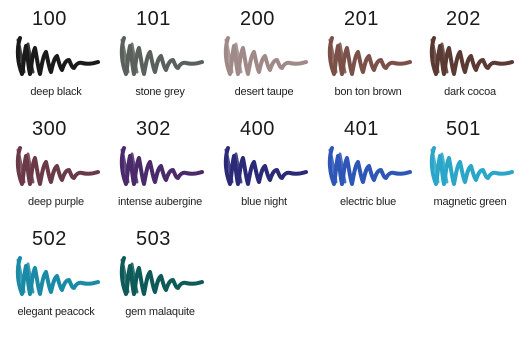  Describe the element at coordinates (463, 19) in the screenshot. I see `shade-number: 202` at that location.